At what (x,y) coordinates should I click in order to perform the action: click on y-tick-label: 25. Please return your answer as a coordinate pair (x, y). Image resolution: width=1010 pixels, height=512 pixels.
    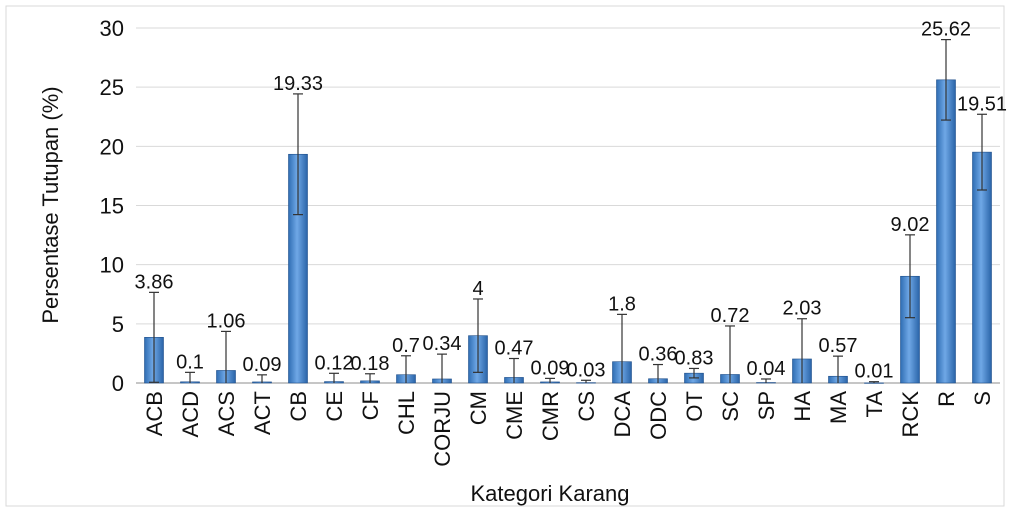
    Looking at the image, I should click on (112, 87).